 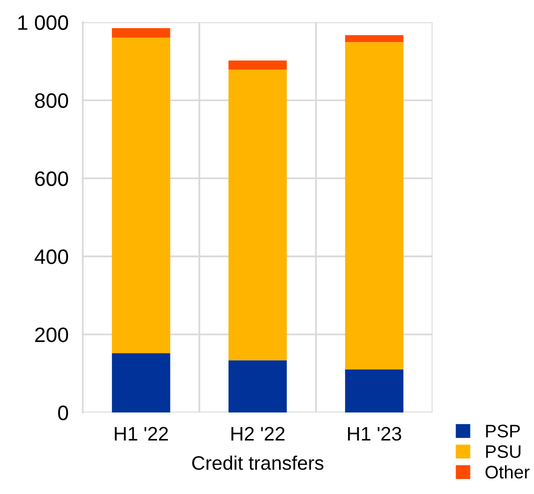 I want to click on x-tick-label: H2 '22, so click(x=257, y=433).